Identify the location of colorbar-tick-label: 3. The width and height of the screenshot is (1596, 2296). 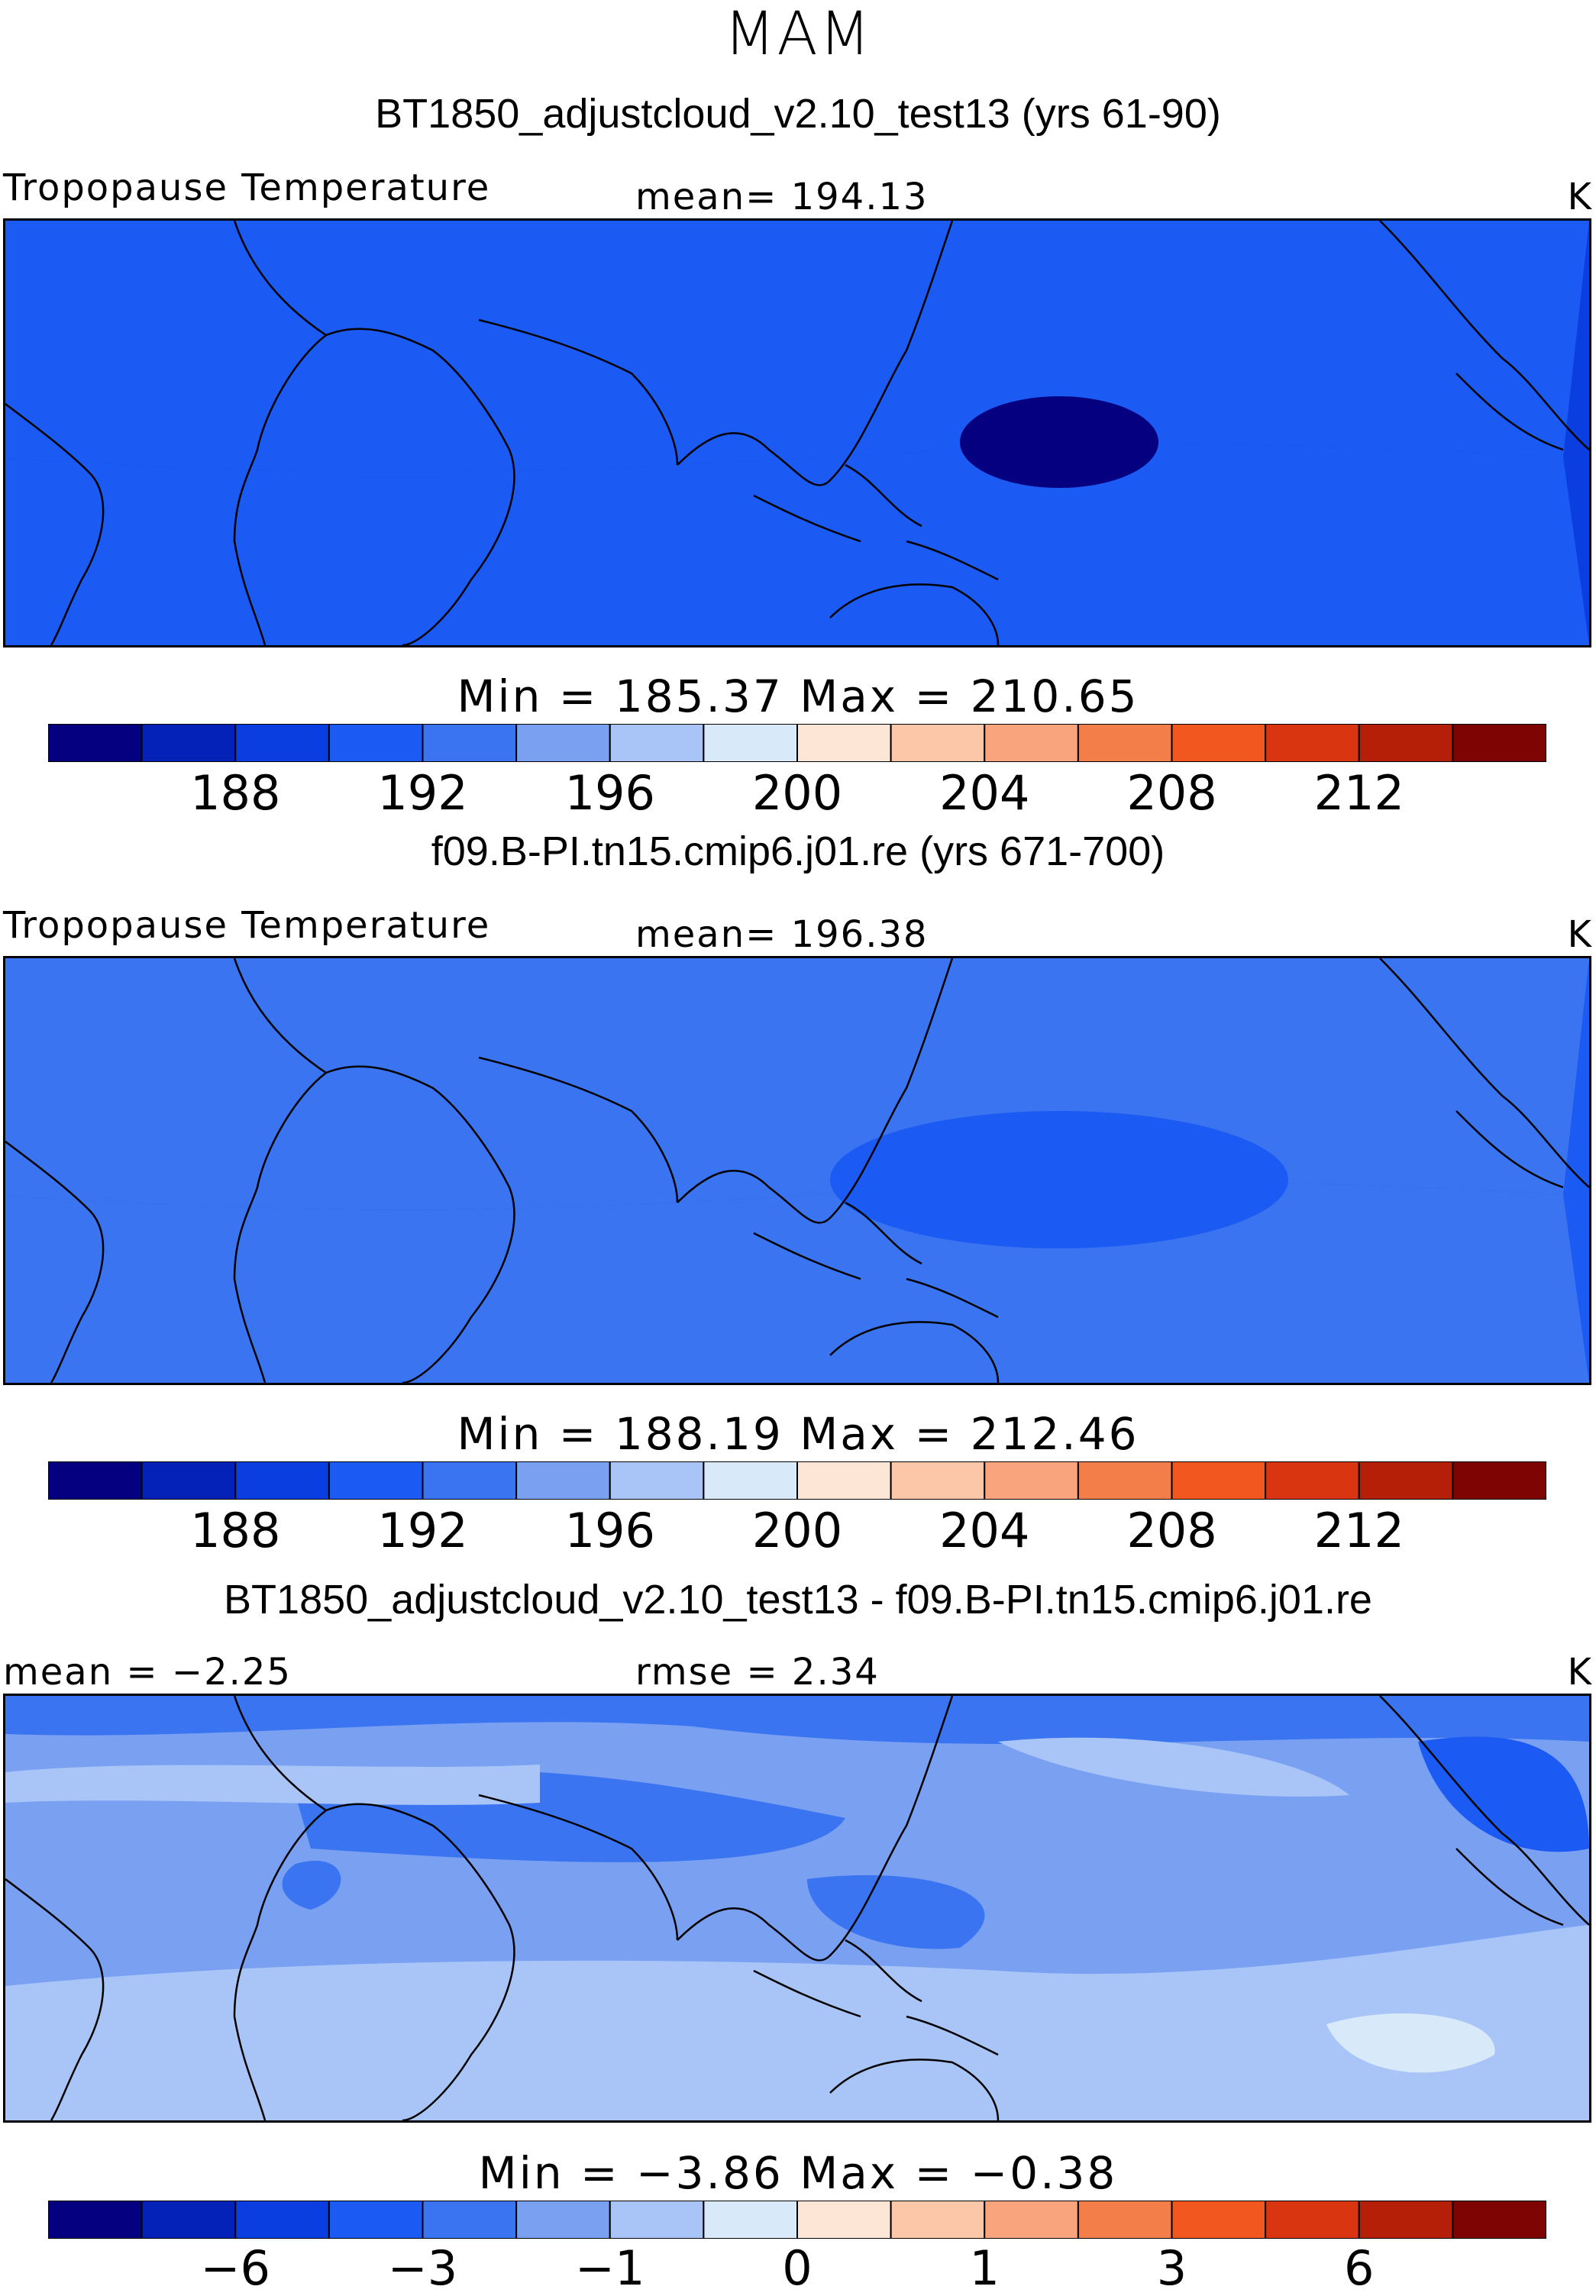
(1171, 2268).